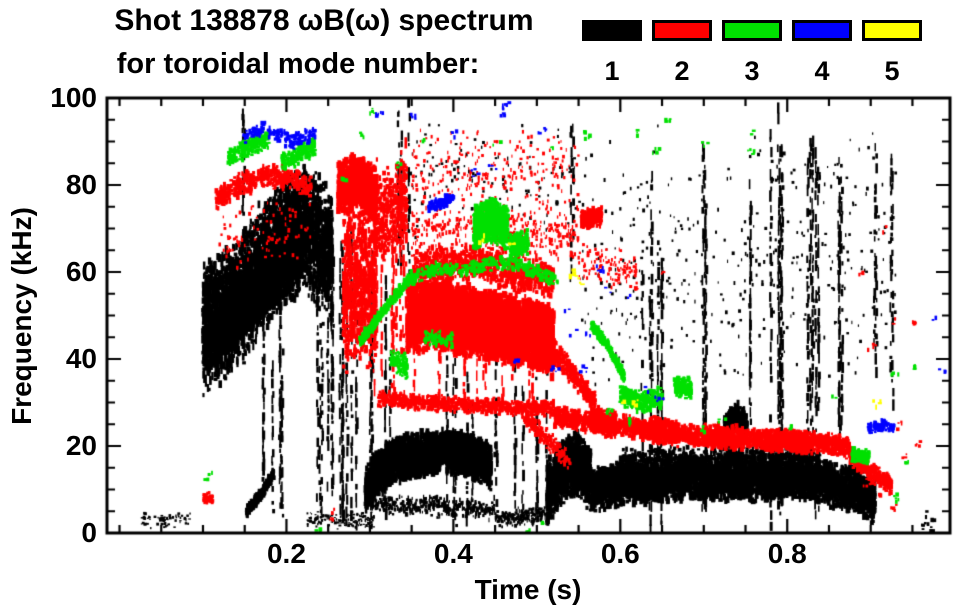  I want to click on y-tick-label-100: 100, so click(73, 97).